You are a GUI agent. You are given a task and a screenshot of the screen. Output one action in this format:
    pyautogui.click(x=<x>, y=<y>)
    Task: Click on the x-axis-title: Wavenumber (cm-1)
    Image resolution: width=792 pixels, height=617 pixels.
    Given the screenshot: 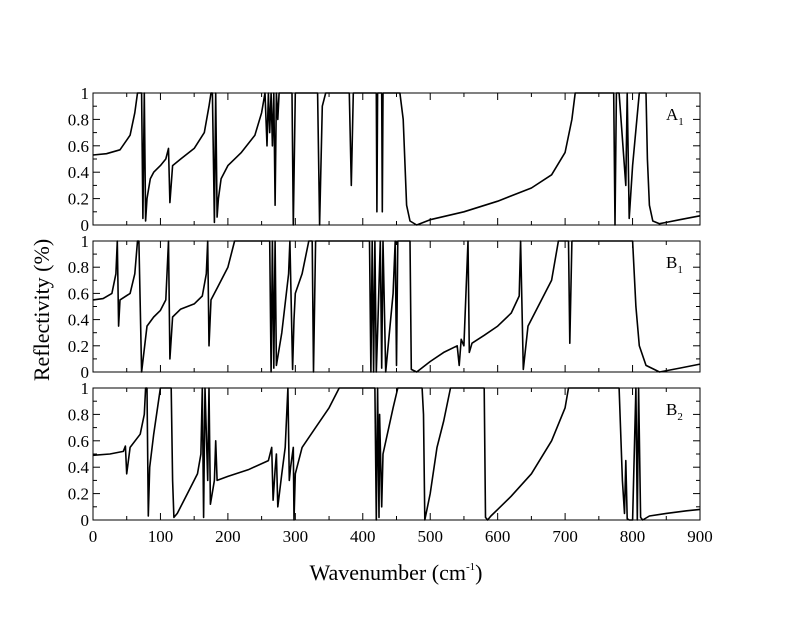 What is the action you would take?
    pyautogui.click(x=396, y=572)
    